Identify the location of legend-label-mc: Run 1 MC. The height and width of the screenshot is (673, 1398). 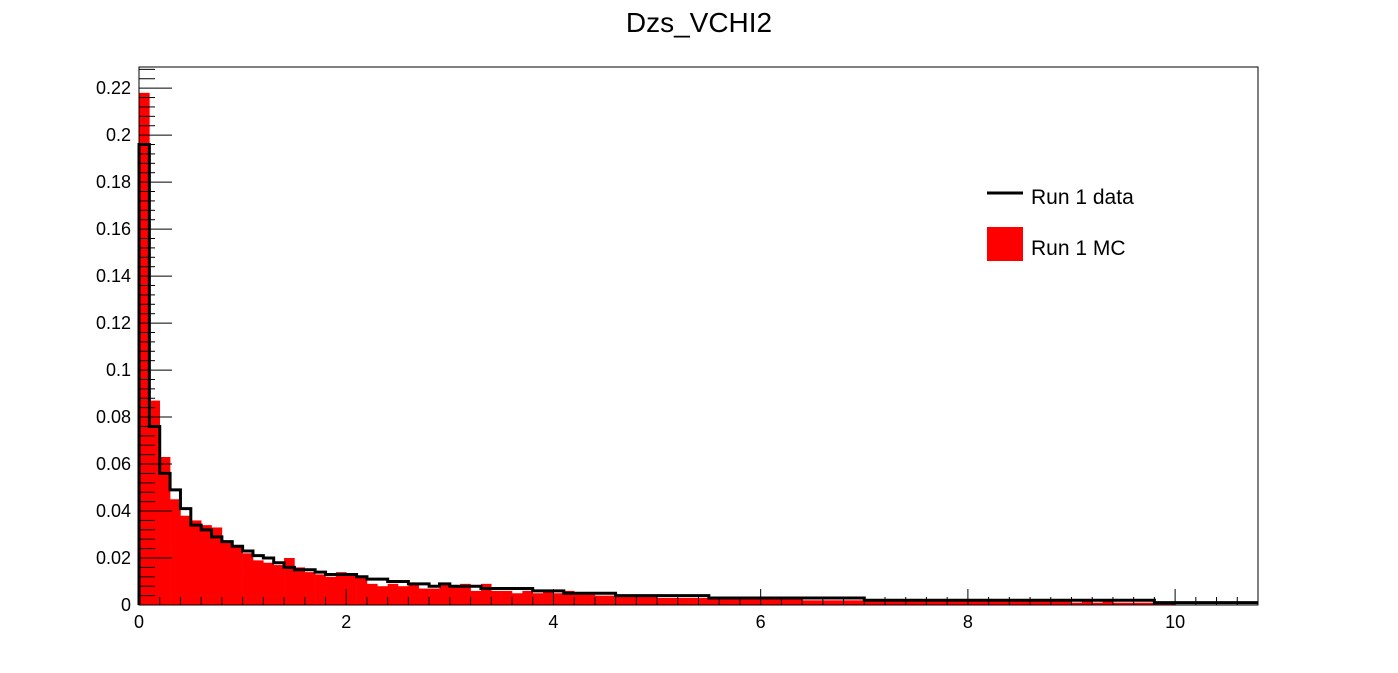
(1078, 248).